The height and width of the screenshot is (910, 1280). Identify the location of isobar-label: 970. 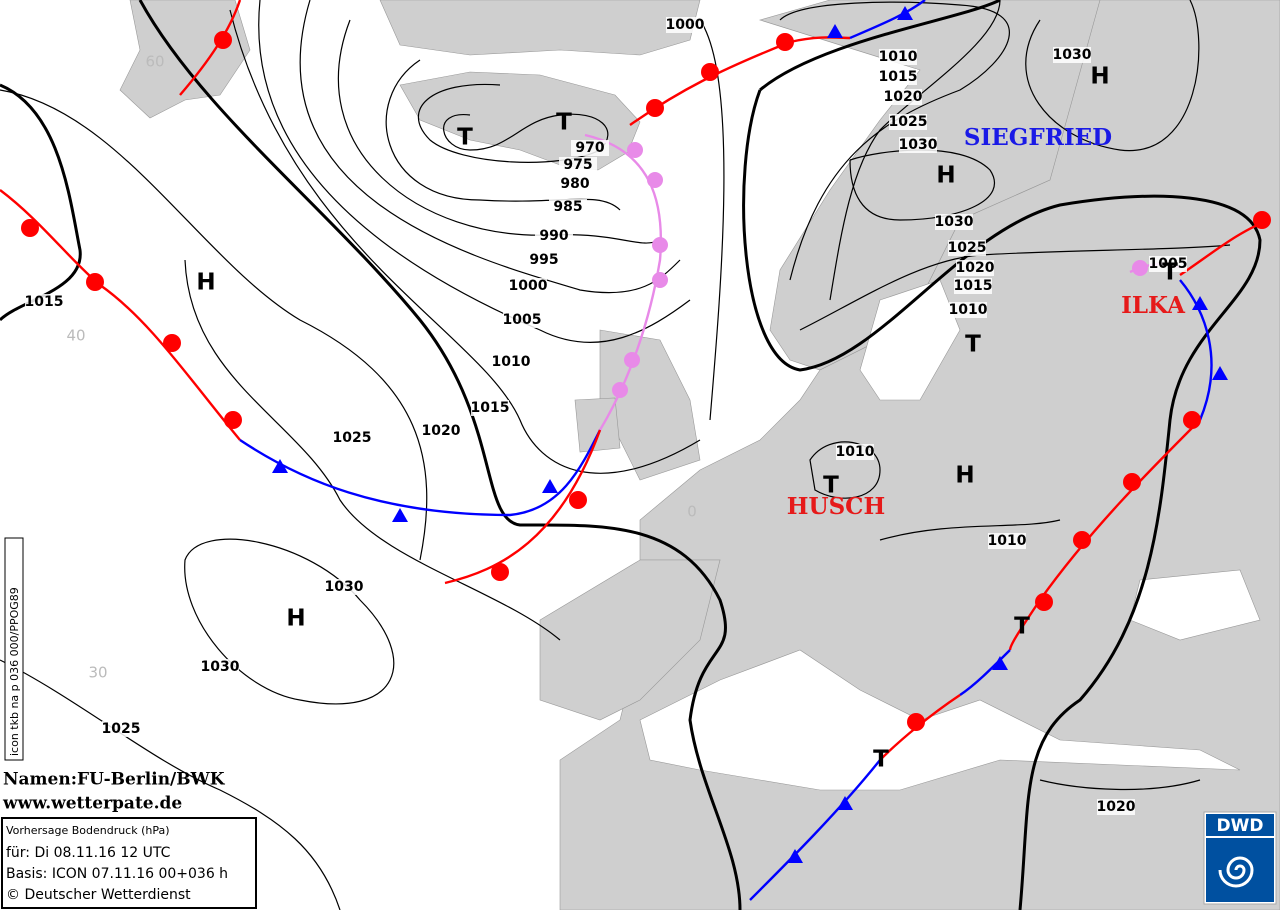
(589, 148).